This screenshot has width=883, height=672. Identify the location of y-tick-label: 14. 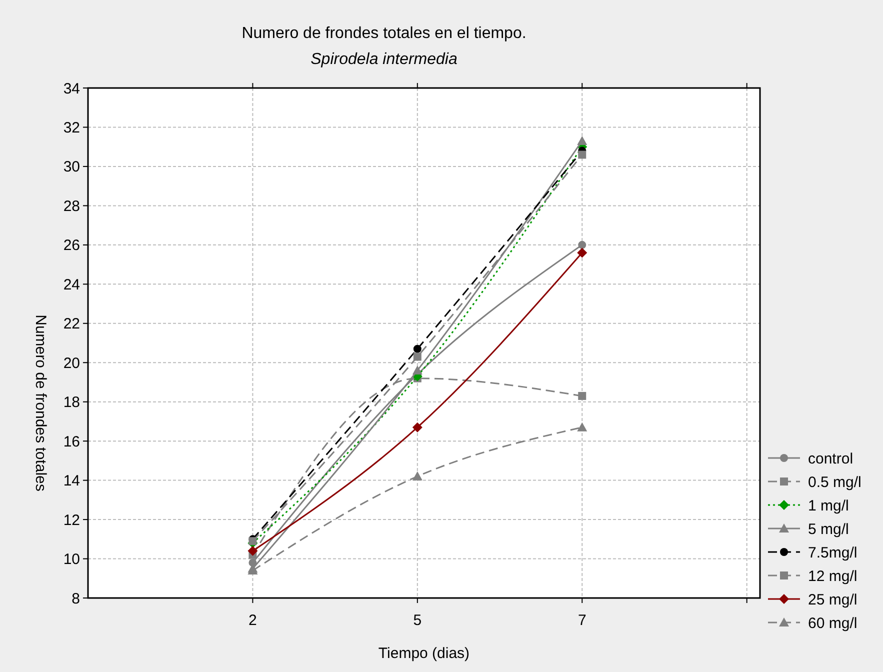
(71, 481).